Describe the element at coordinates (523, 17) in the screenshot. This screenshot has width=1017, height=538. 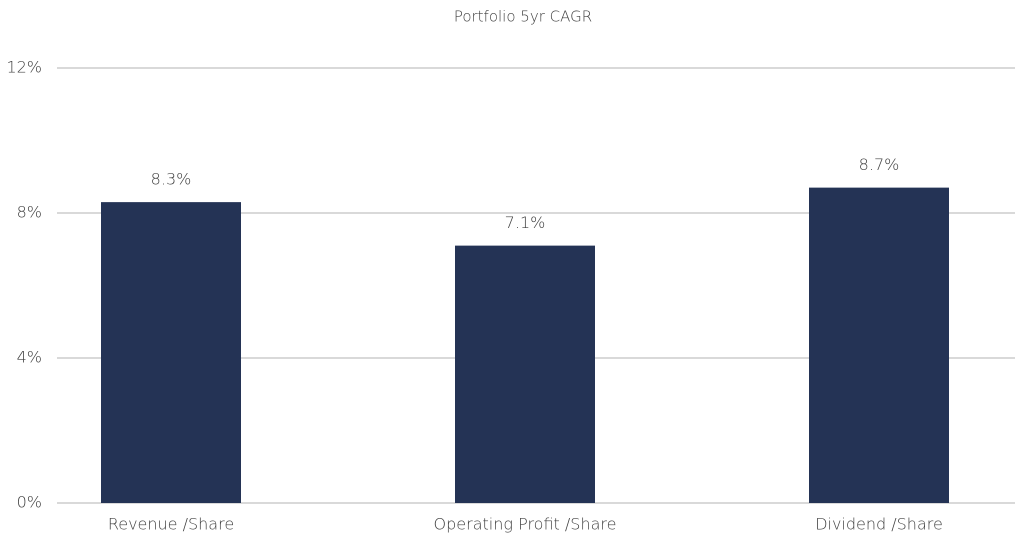
I see `chart-title: Portfolio 5yr CAGR` at that location.